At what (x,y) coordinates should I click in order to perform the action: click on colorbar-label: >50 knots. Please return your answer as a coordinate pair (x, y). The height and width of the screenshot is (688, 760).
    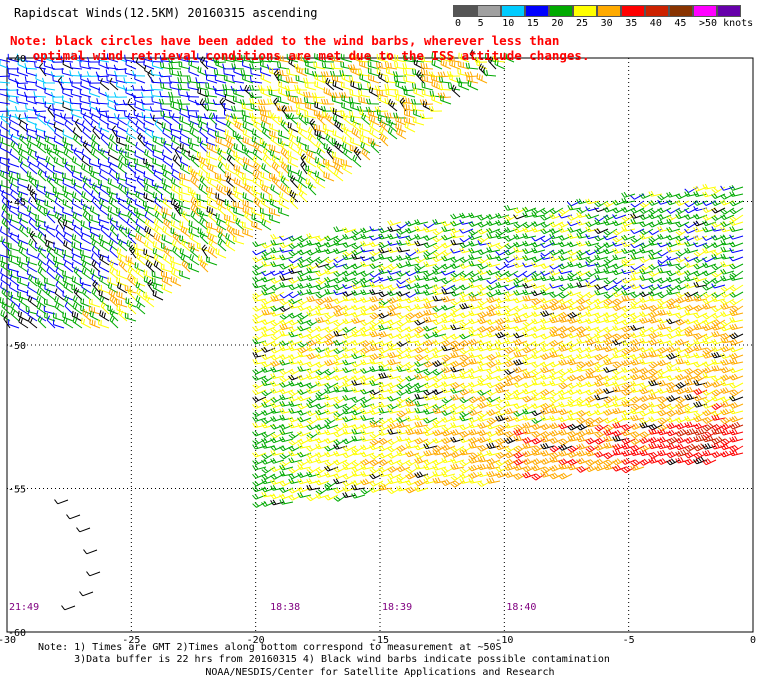
    Looking at the image, I should click on (726, 23).